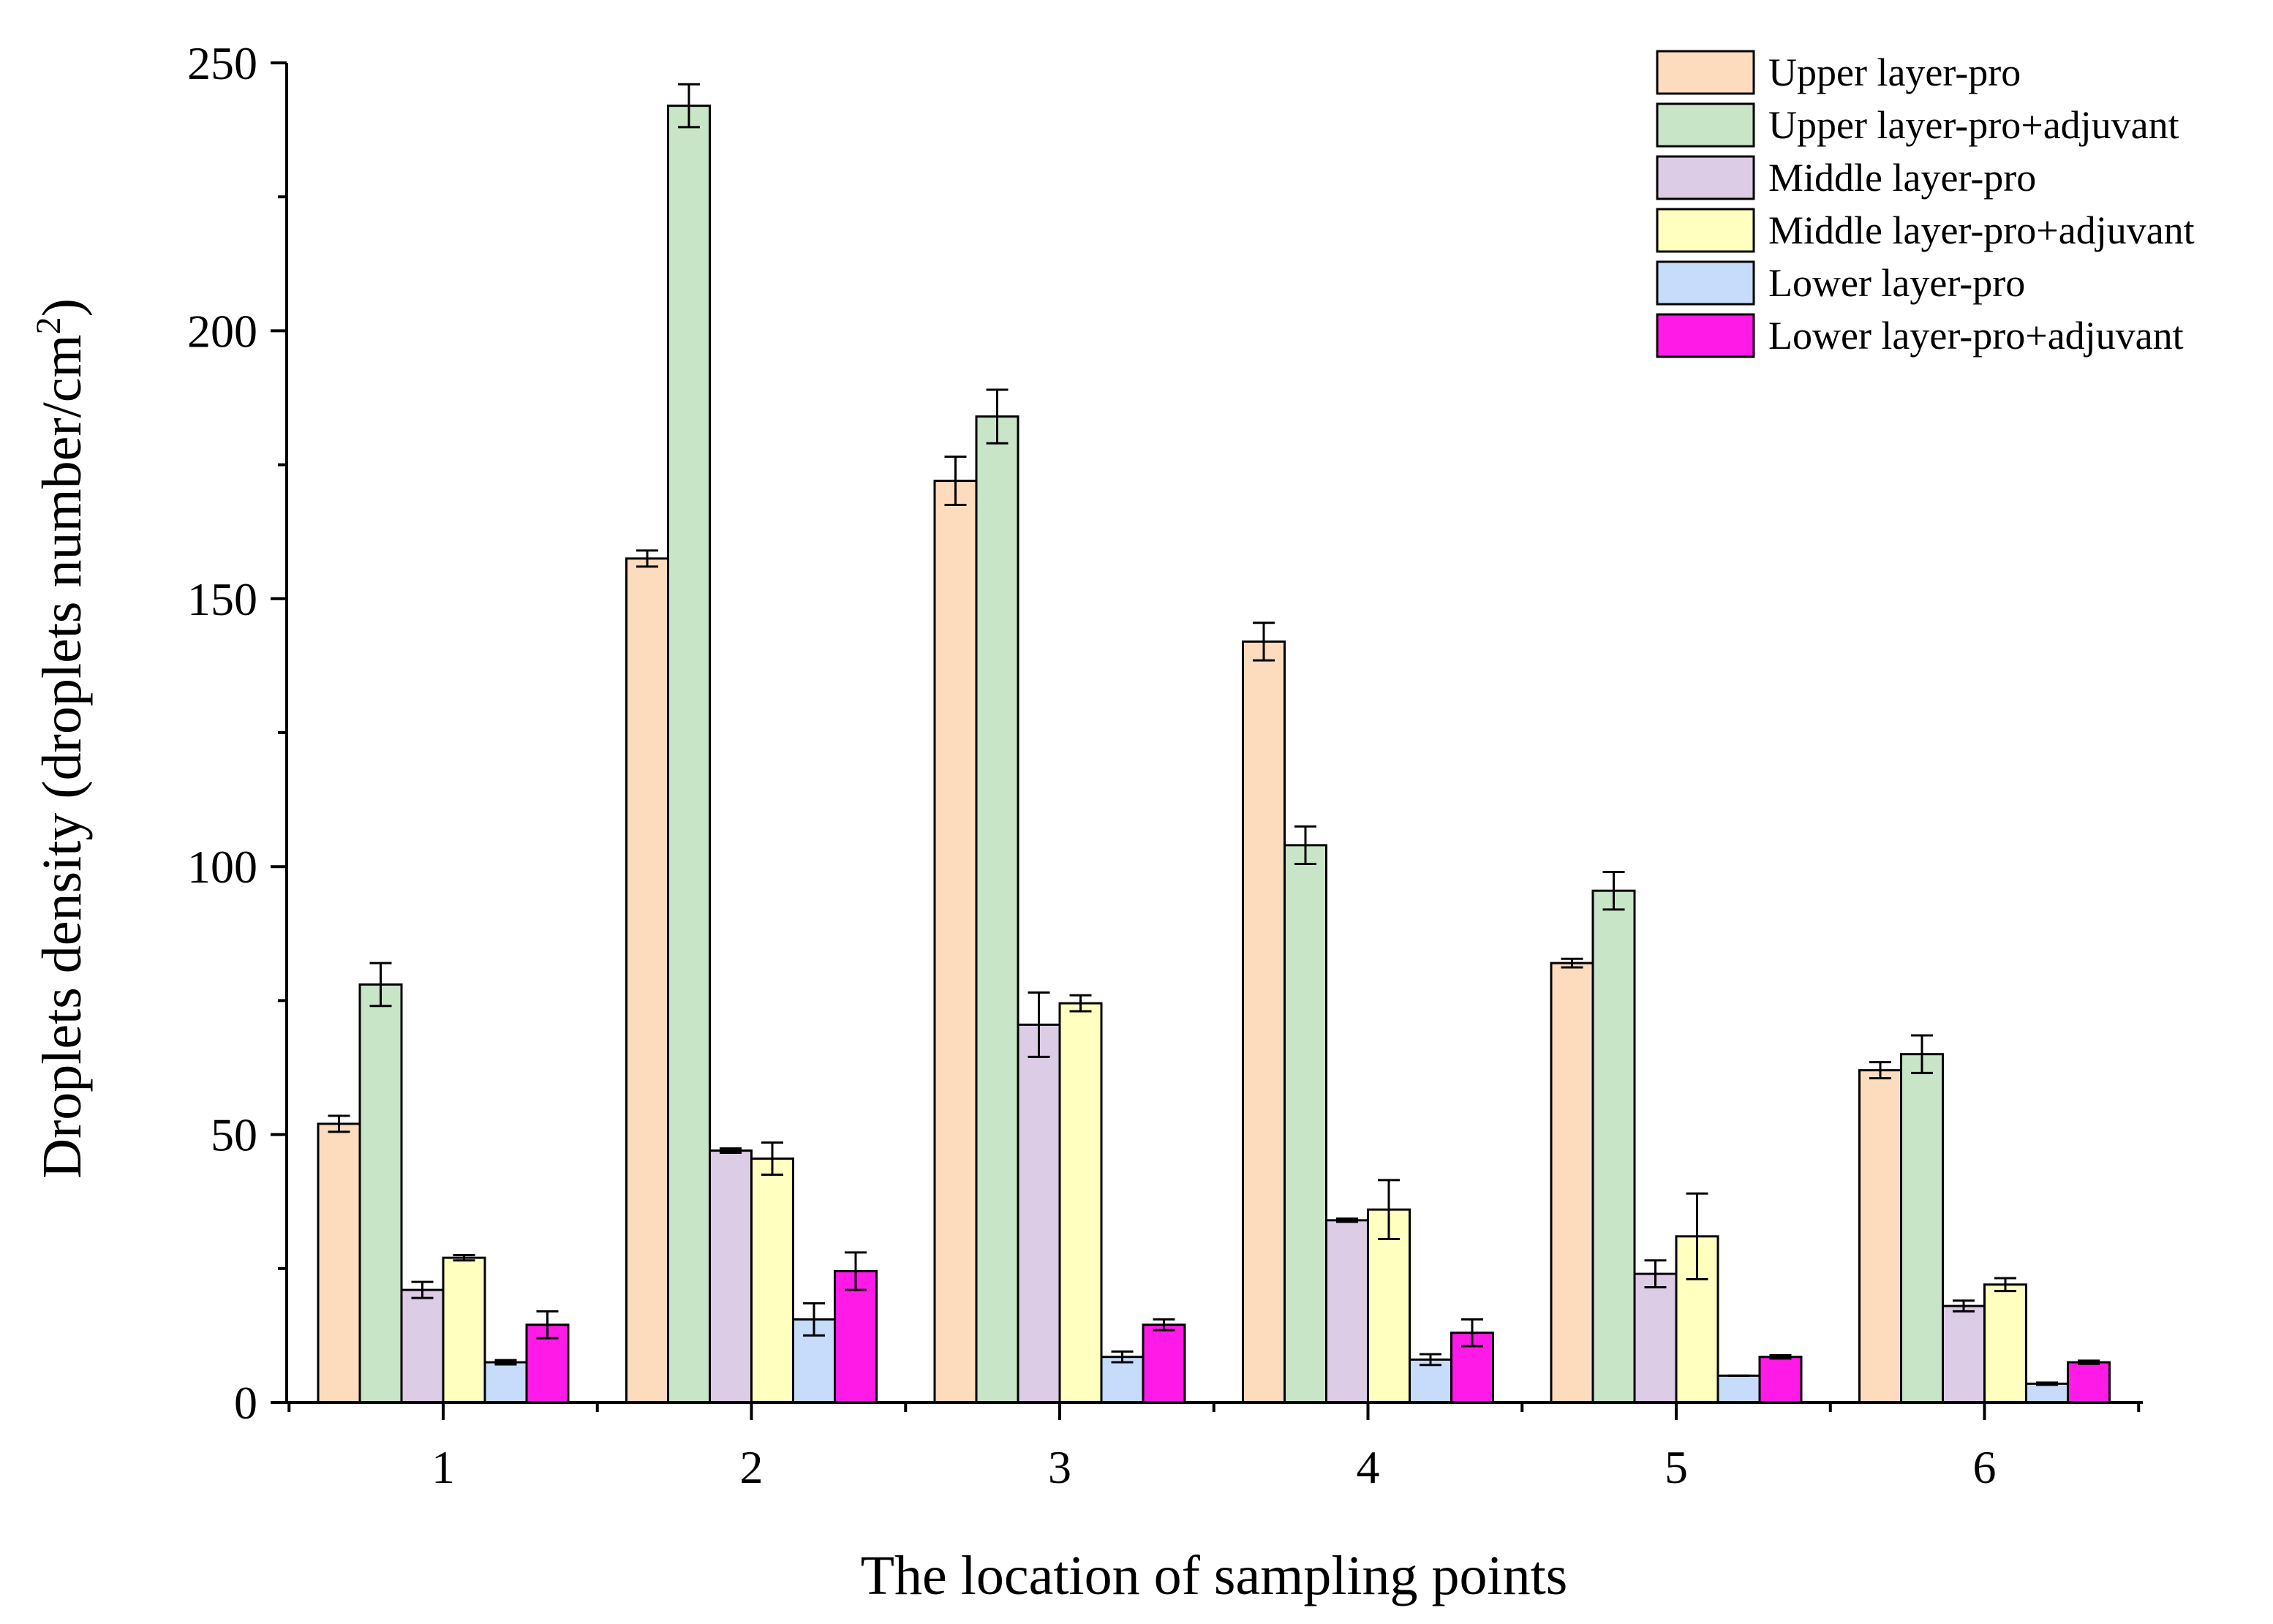  Describe the element at coordinates (2047, 1393) in the screenshot. I see `bar-s5-c6` at that location.